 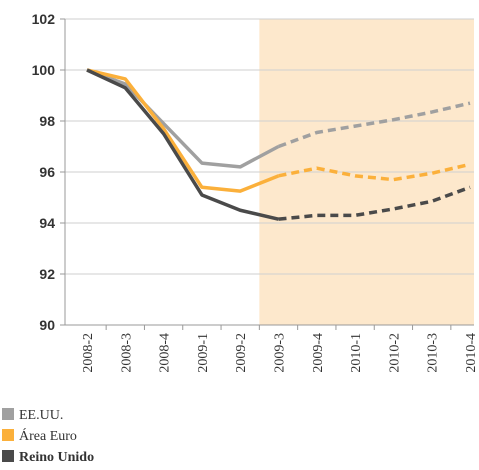 What do you see at coordinates (47, 274) in the screenshot?
I see `y-tick-label: 92` at bounding box center [47, 274].